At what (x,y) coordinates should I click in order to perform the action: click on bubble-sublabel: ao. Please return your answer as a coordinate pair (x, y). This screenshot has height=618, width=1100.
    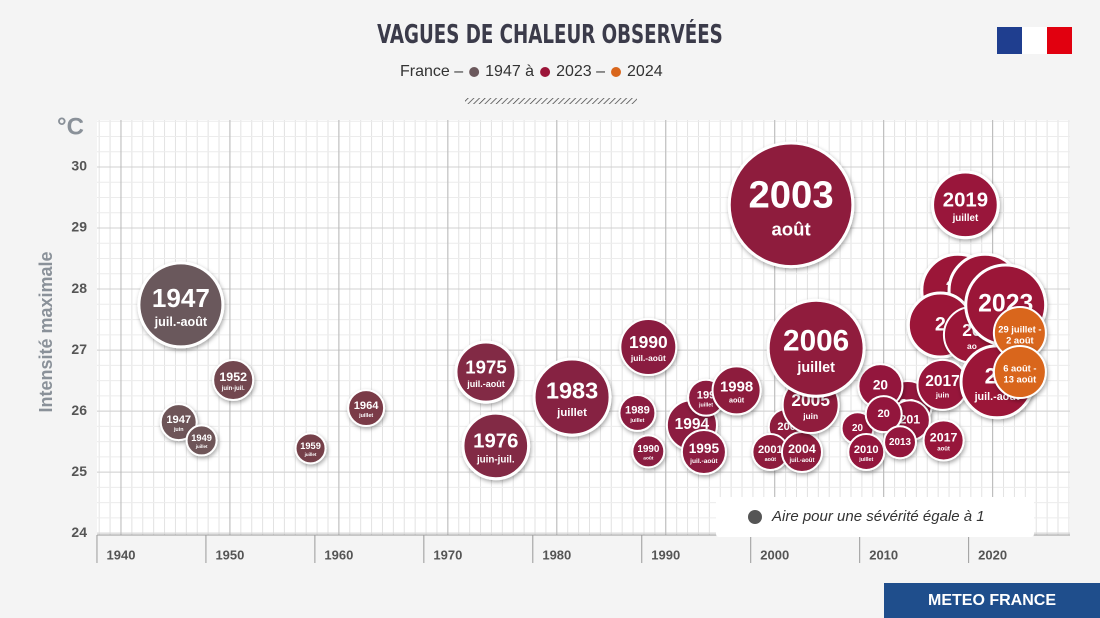
    Looking at the image, I should click on (972, 346).